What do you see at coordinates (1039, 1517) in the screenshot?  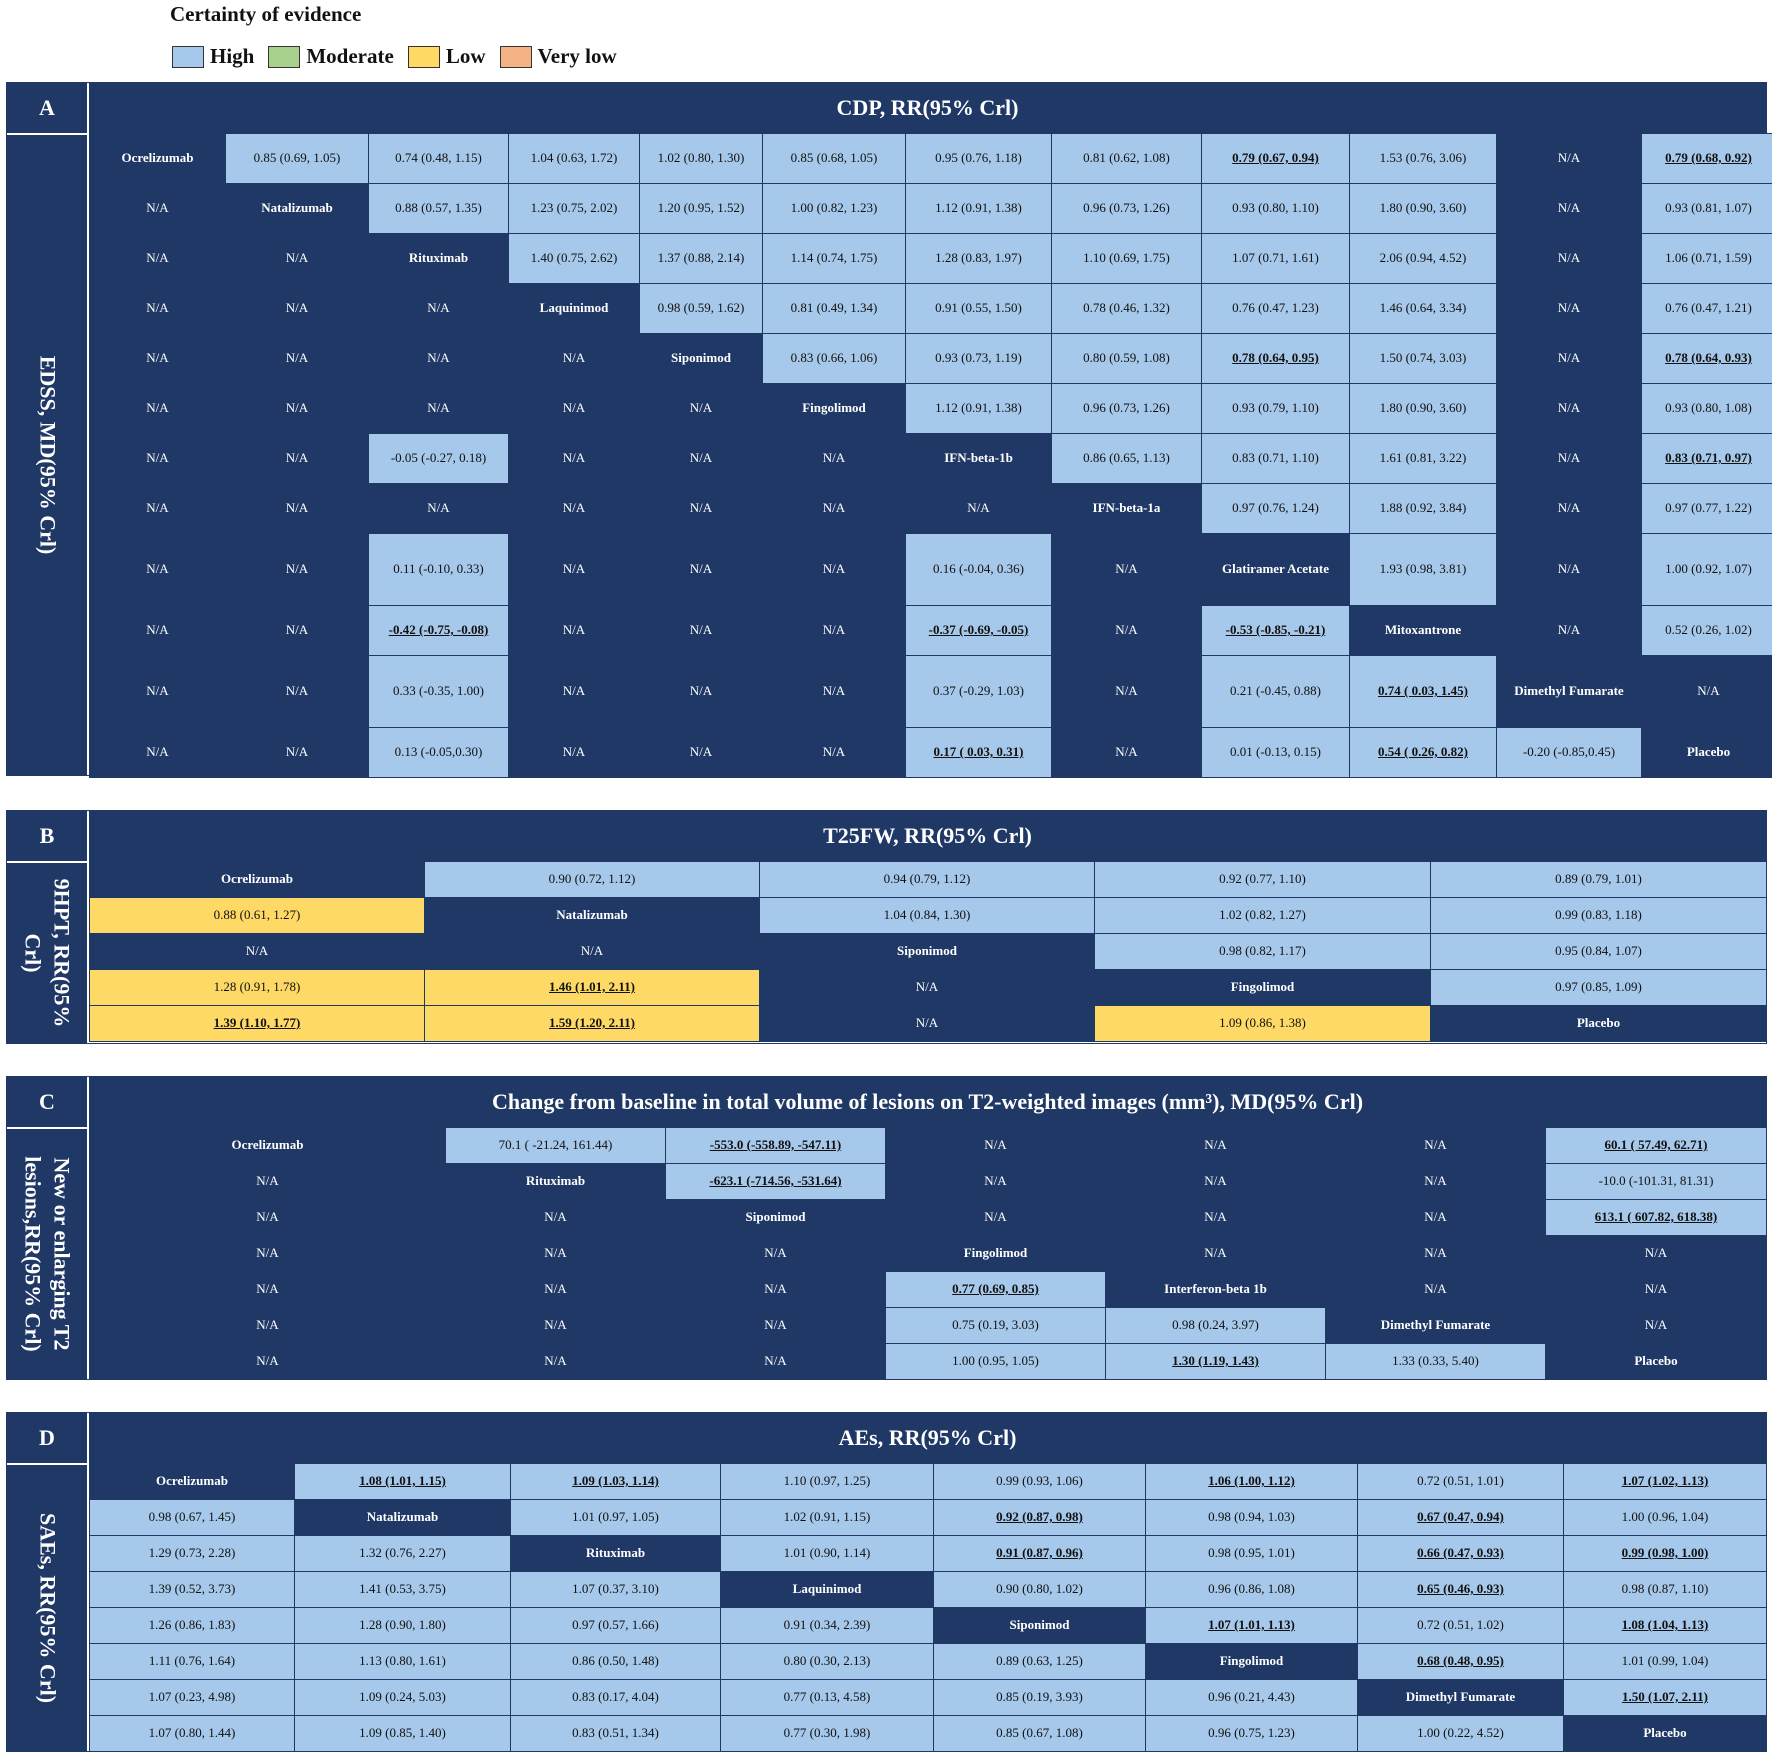 I see `estimate-cell: 0.92 (0.87, 0.98)` at bounding box center [1039, 1517].